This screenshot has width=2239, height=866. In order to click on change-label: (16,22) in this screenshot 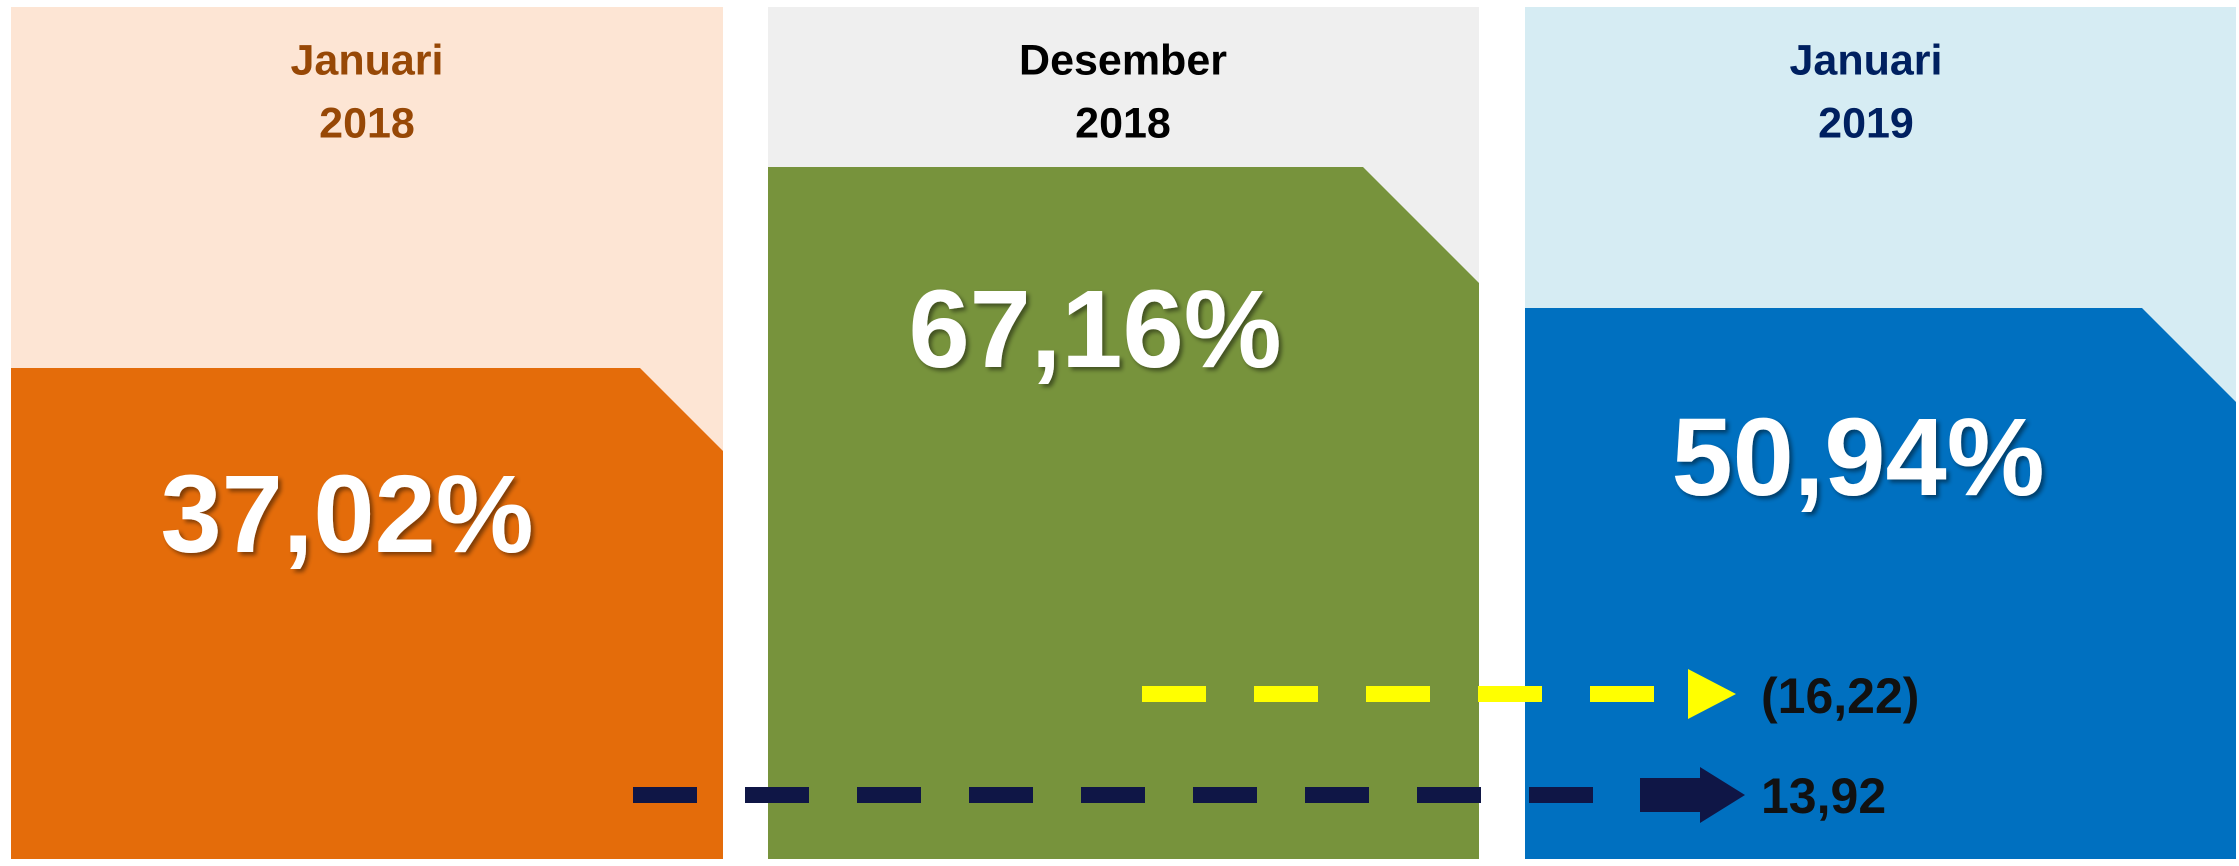, I will do `click(1840, 696)`.